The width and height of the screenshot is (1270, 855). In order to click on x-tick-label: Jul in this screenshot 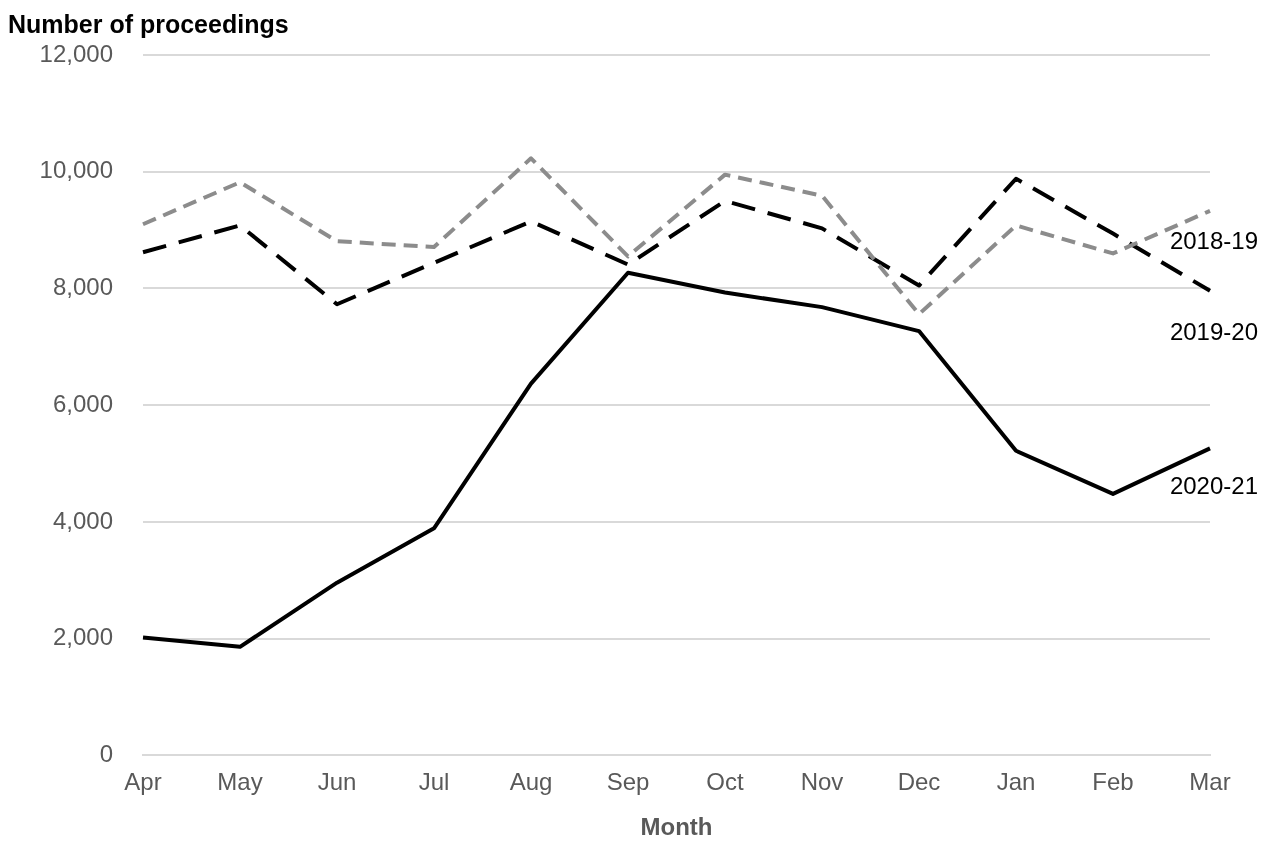, I will do `click(434, 782)`.